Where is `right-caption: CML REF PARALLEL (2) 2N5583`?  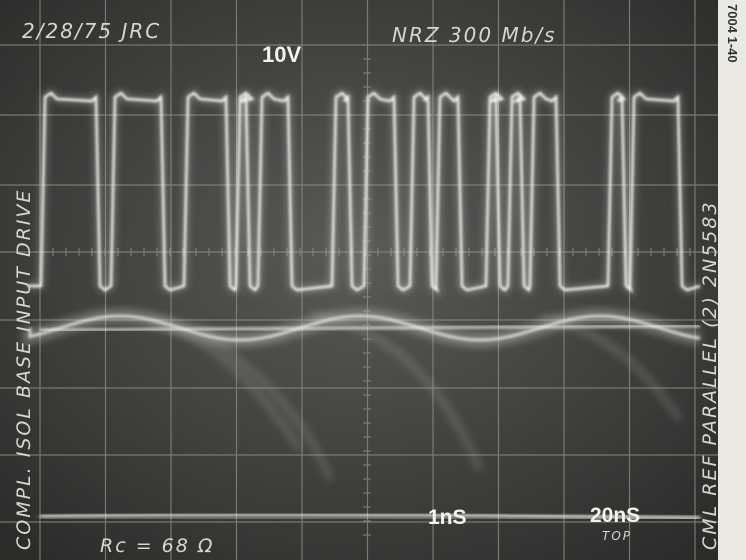
right-caption: CML REF PARALLEL (2) 2N5583 is located at coordinates (710, 375).